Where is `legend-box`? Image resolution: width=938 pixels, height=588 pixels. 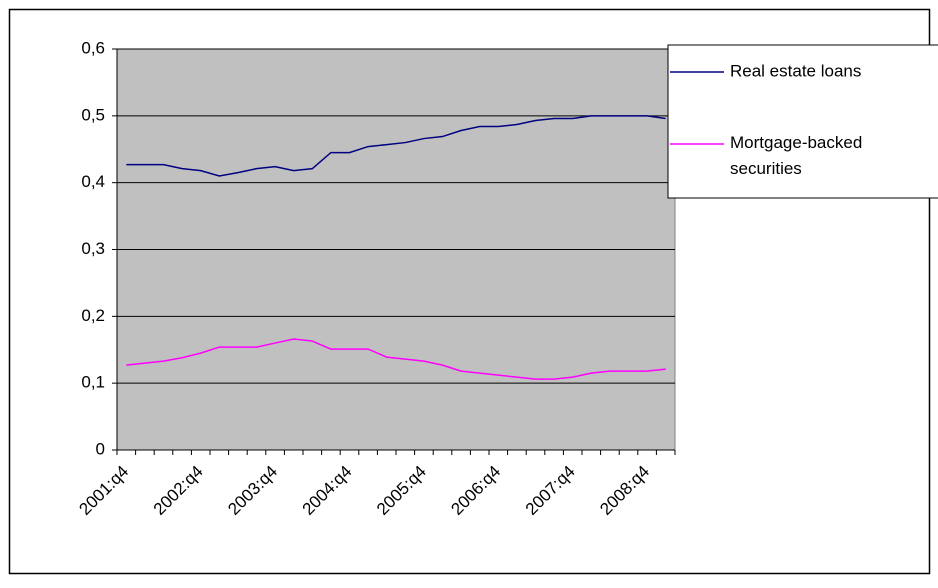
legend-box is located at coordinates (802, 121).